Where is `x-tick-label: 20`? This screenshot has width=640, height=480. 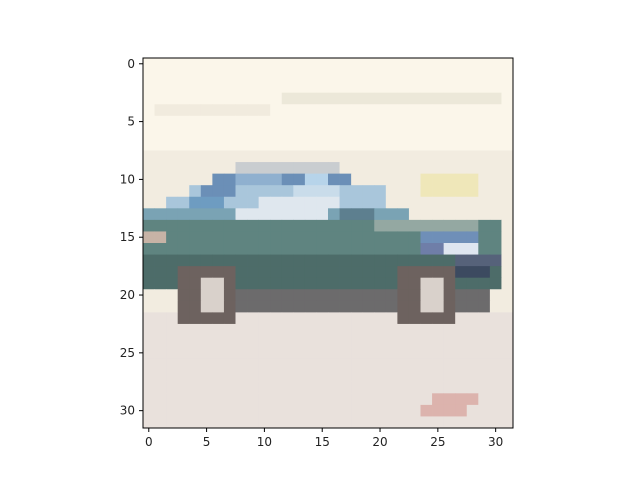
x-tick-label: 20 is located at coordinates (379, 442).